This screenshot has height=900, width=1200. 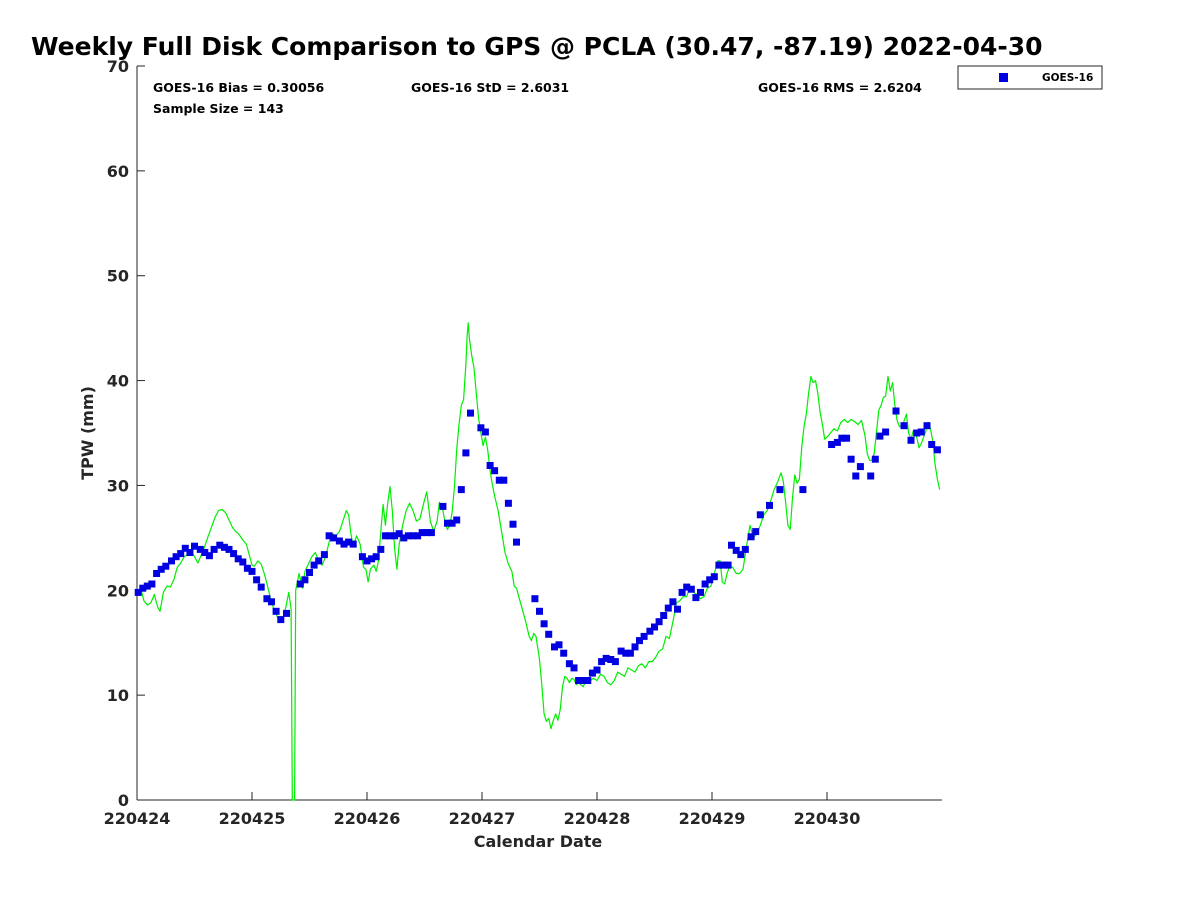 I want to click on y-tick-label: 50, so click(x=118, y=276).